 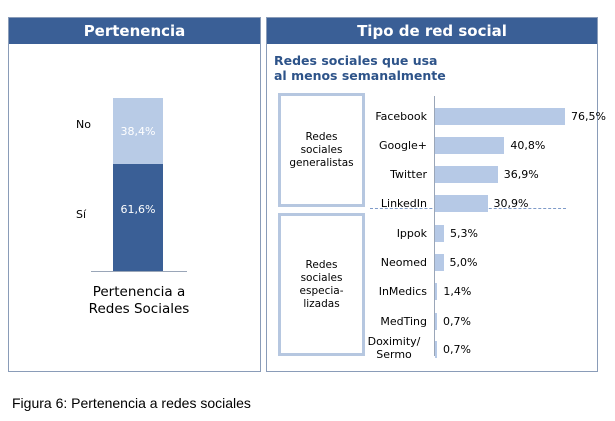 I want to click on bar-value-label: 5,0%, so click(x=463, y=262).